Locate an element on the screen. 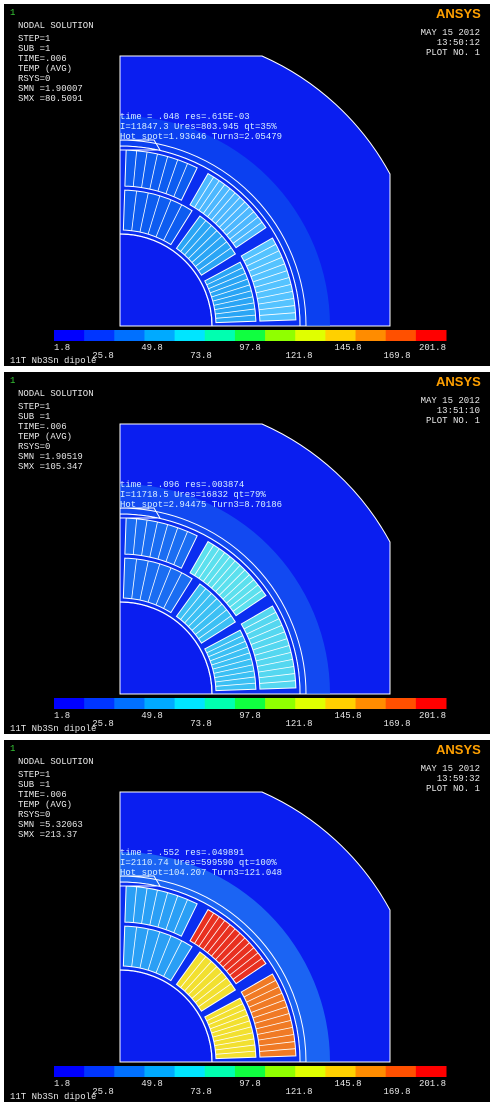 The image size is (491, 1109). svg-text: SMX =80.5091 is located at coordinates (50, 99).